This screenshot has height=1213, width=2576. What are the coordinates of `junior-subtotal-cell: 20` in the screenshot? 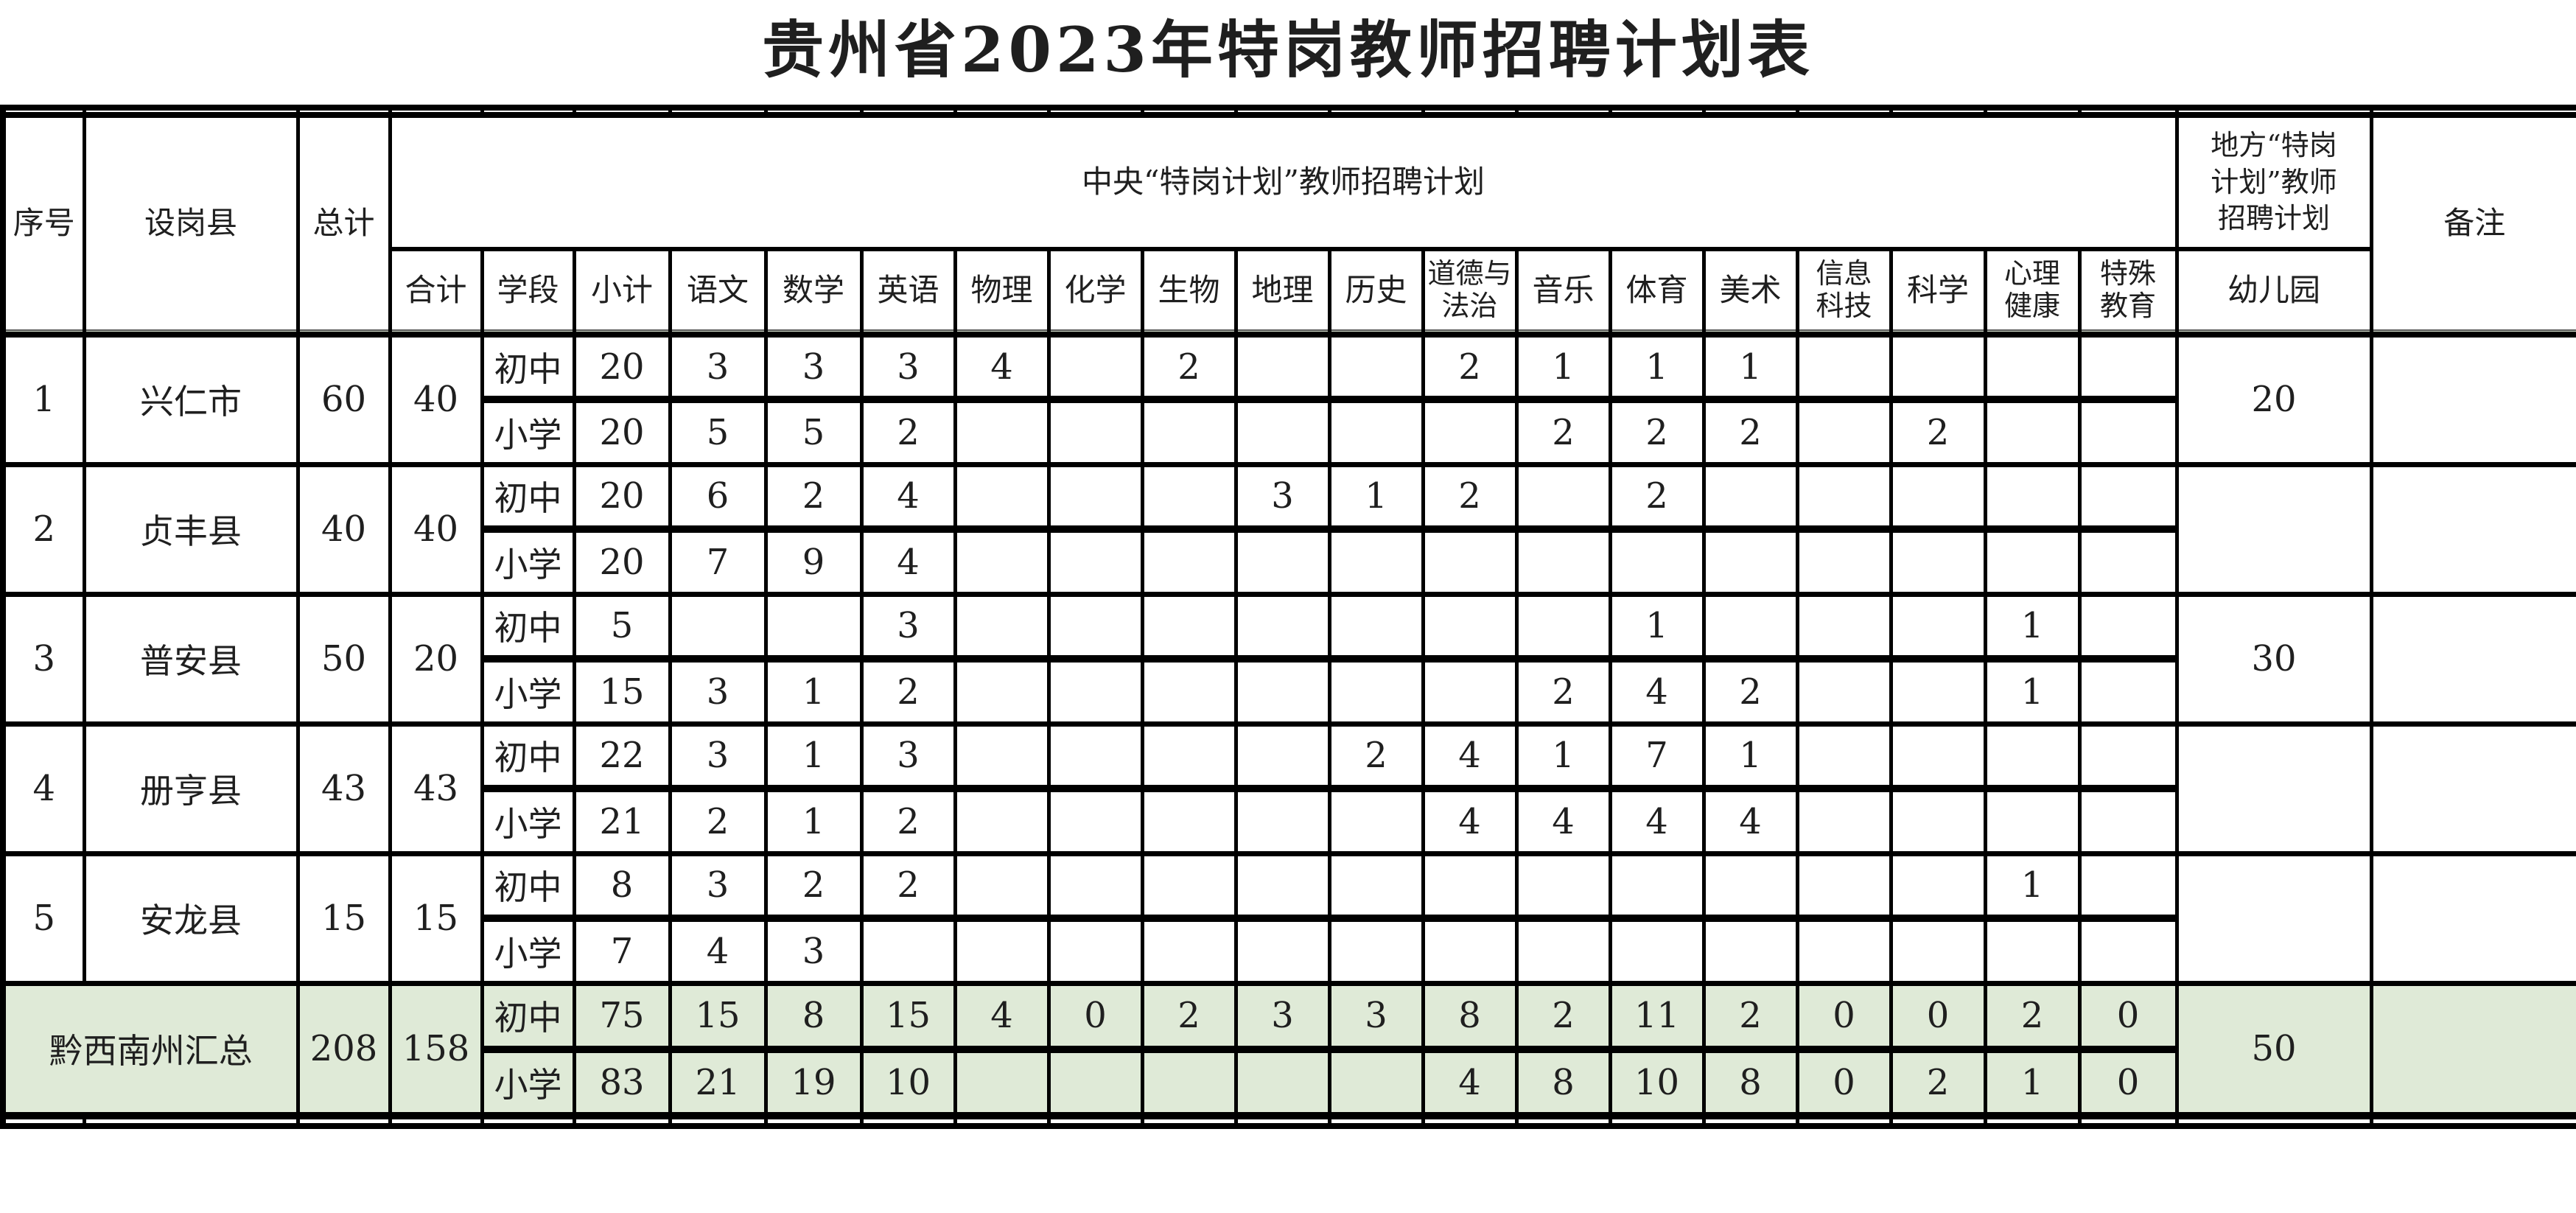 It's located at (622, 367).